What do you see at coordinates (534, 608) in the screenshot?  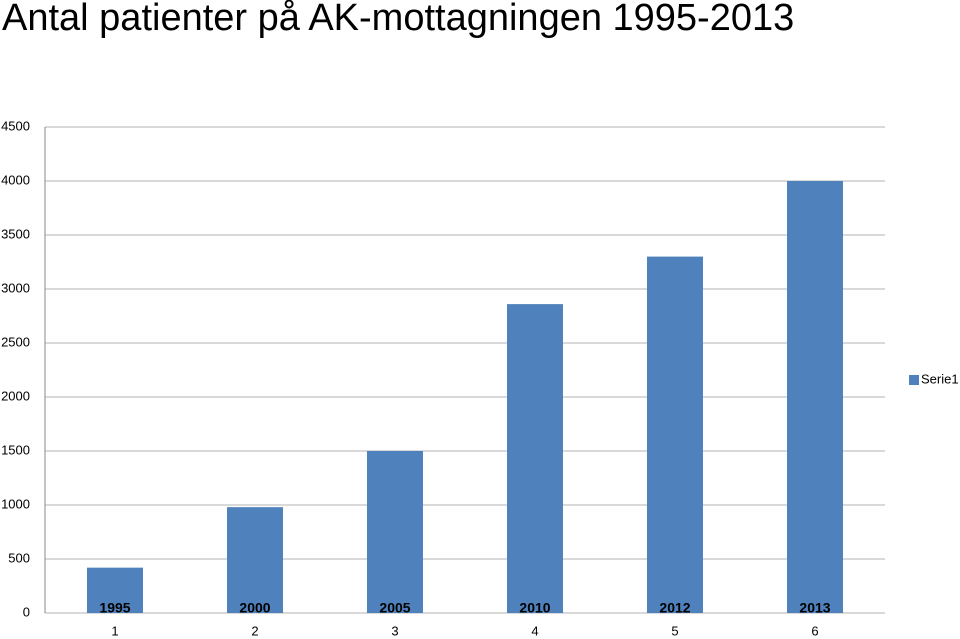 I see `annotation: 2010` at bounding box center [534, 608].